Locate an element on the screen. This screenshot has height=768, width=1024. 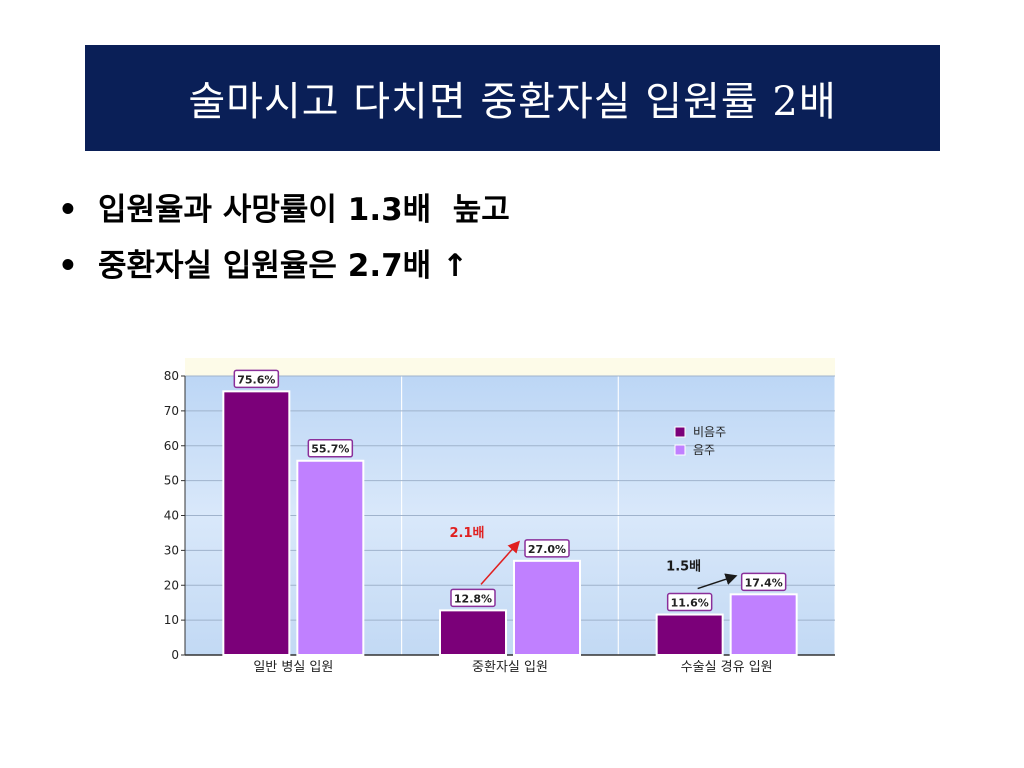
data-label: 17.4% is located at coordinates (764, 582).